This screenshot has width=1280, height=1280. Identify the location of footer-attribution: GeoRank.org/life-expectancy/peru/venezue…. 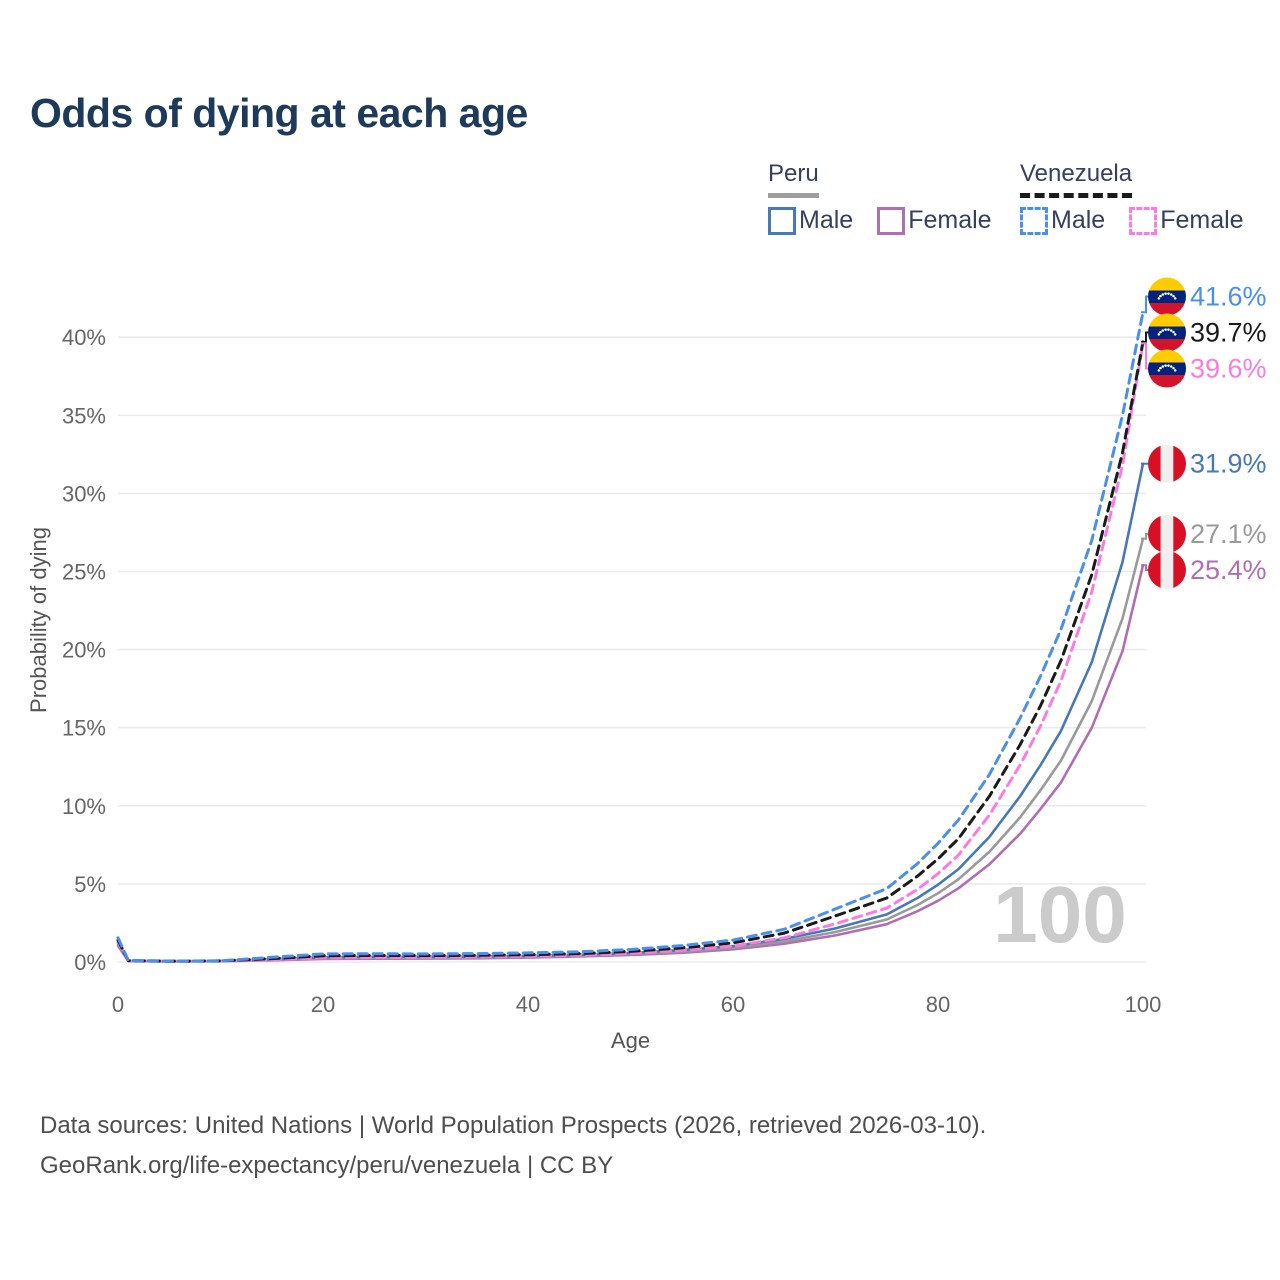
(327, 1165).